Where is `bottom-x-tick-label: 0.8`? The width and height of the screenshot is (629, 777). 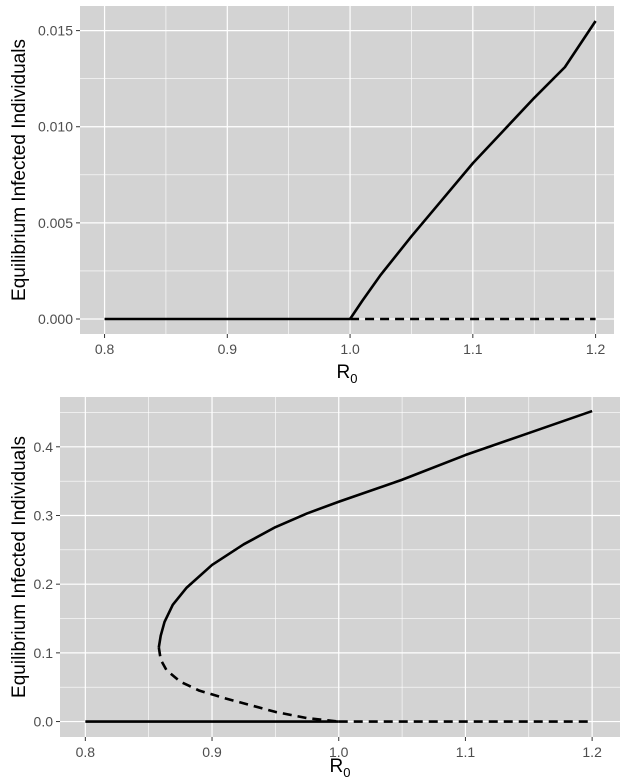
bottom-x-tick-label: 0.8 is located at coordinates (86, 752).